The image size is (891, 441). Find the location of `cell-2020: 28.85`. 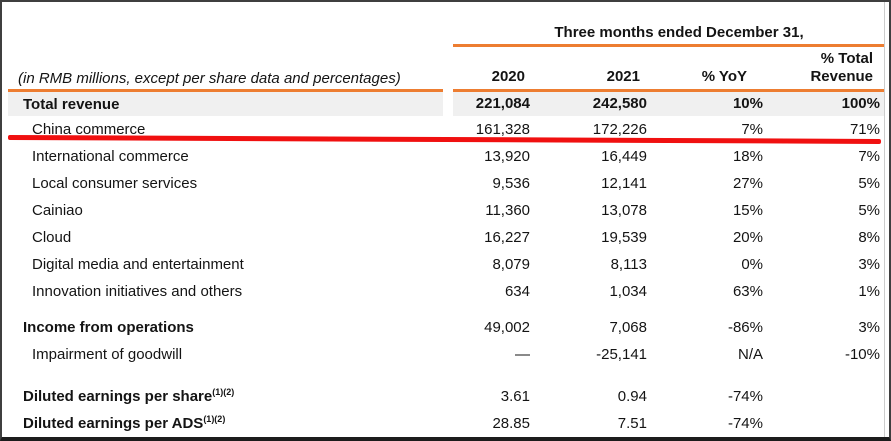

cell-2020: 28.85 is located at coordinates (511, 423).